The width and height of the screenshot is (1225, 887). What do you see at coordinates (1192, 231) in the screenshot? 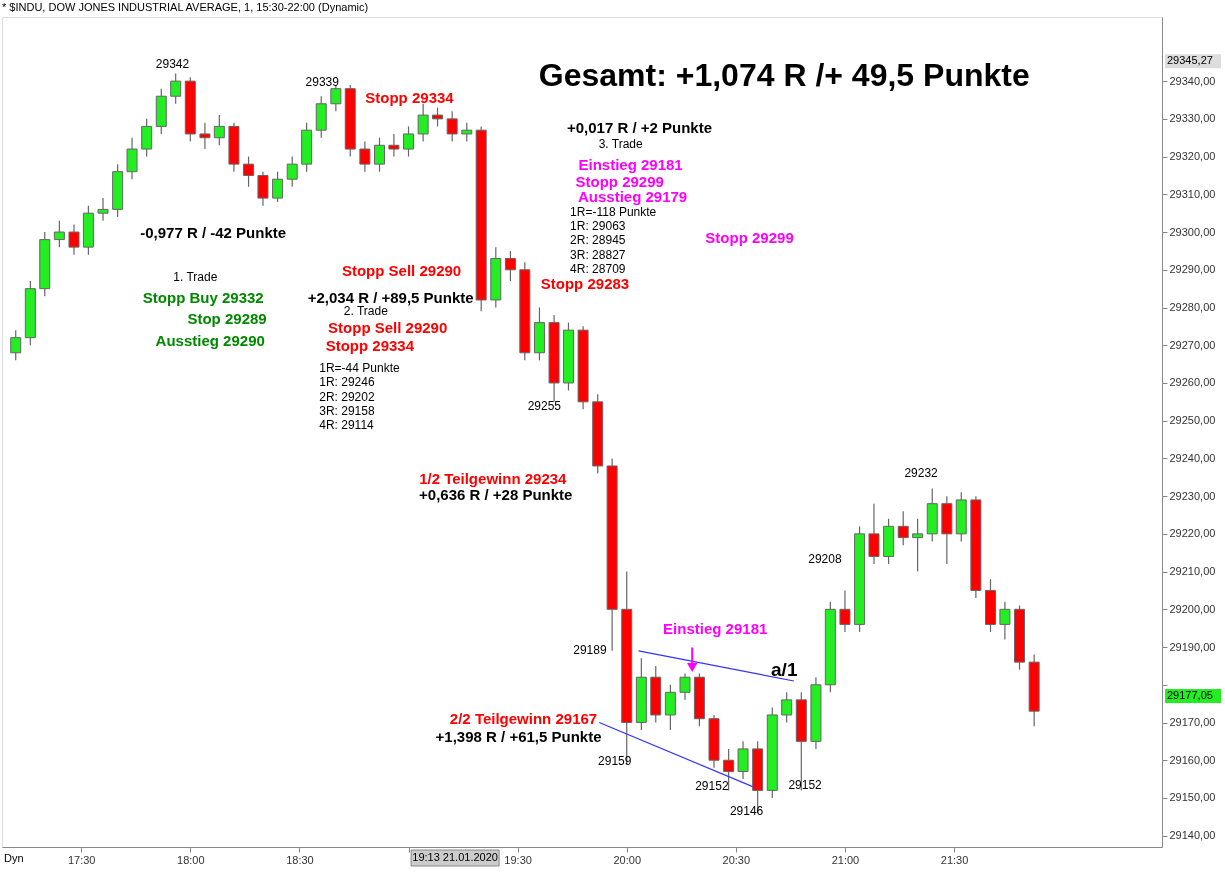
I see `y-tick-label: 29300,00` at bounding box center [1192, 231].